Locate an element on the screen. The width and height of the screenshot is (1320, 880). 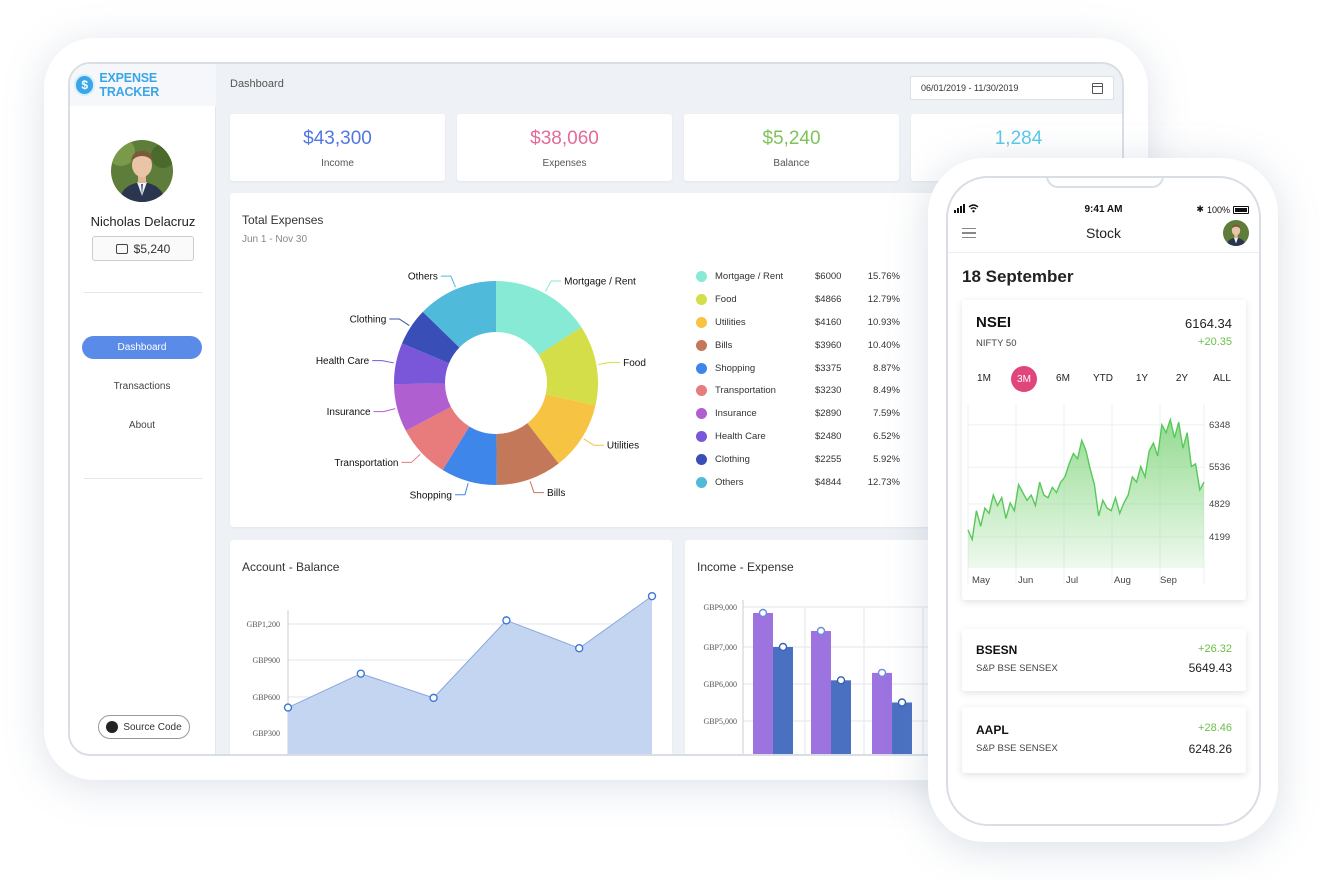
donut-slice-food is located at coordinates (568, 366).